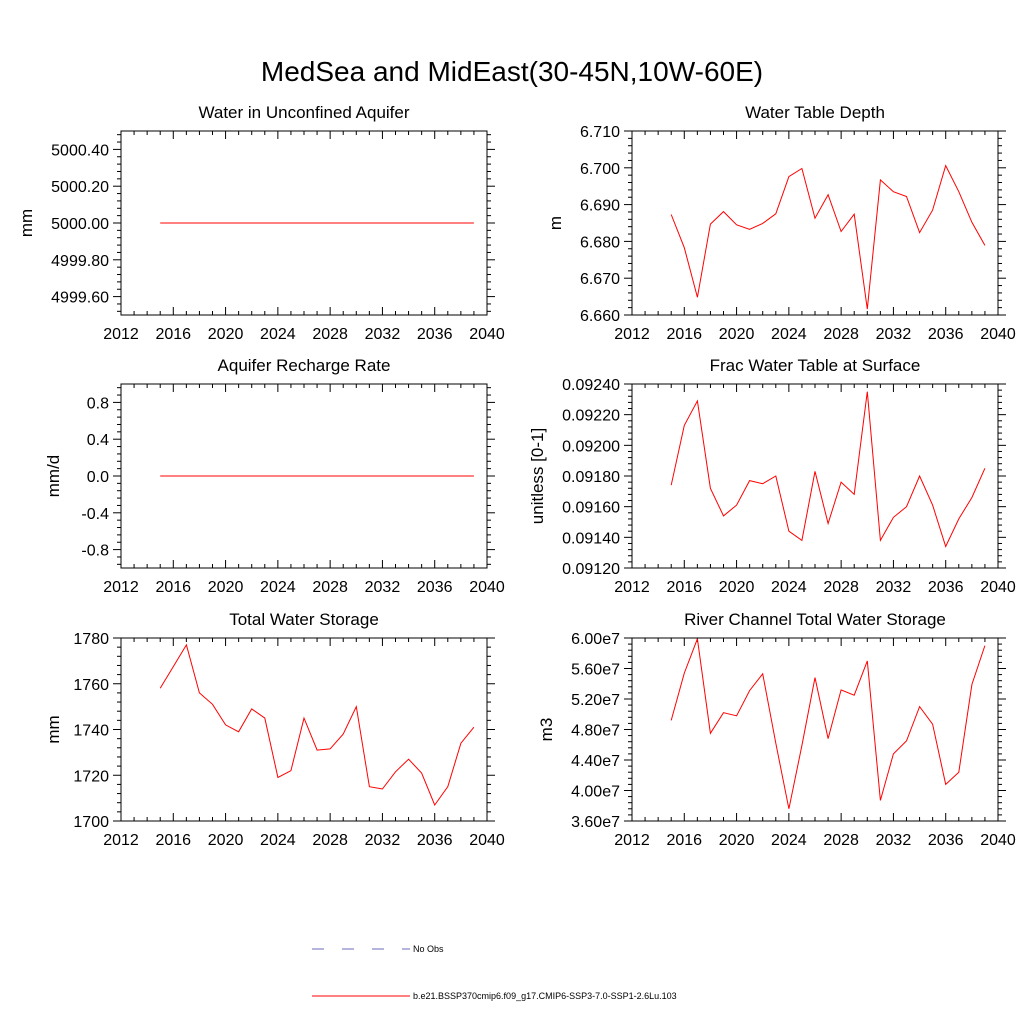 The width and height of the screenshot is (1024, 1024). Describe the element at coordinates (383, 840) in the screenshot. I see `x-tick-label: 2032` at that location.